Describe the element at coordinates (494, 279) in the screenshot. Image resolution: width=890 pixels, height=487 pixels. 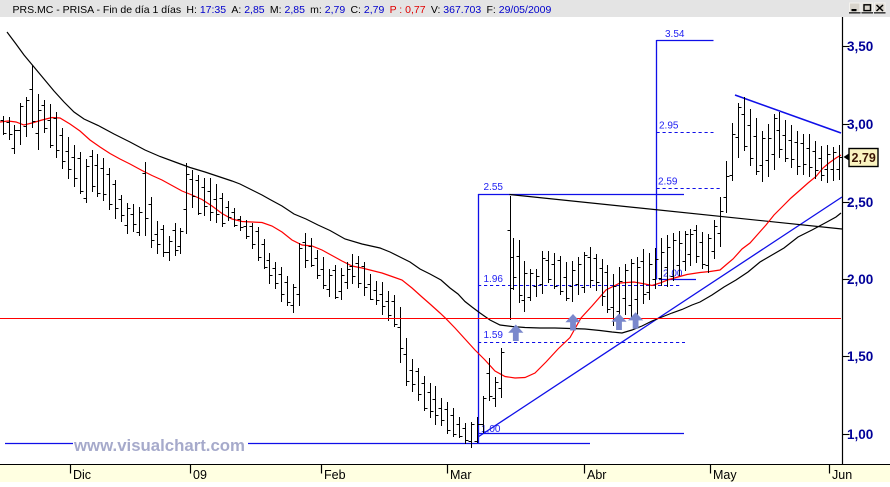
I see `svg-text: 1.96` at that location.